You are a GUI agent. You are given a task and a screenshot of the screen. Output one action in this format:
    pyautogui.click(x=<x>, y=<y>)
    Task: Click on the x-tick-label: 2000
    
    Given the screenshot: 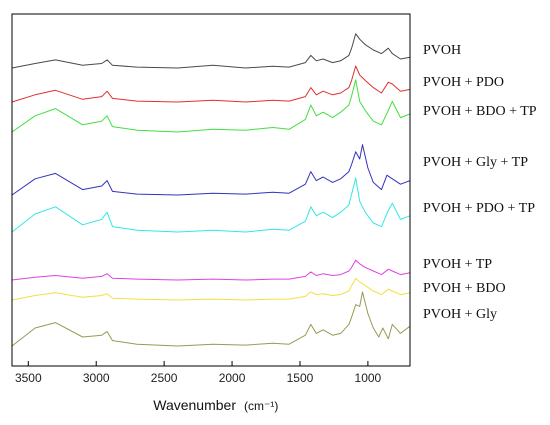 What is the action you would take?
    pyautogui.click(x=232, y=378)
    